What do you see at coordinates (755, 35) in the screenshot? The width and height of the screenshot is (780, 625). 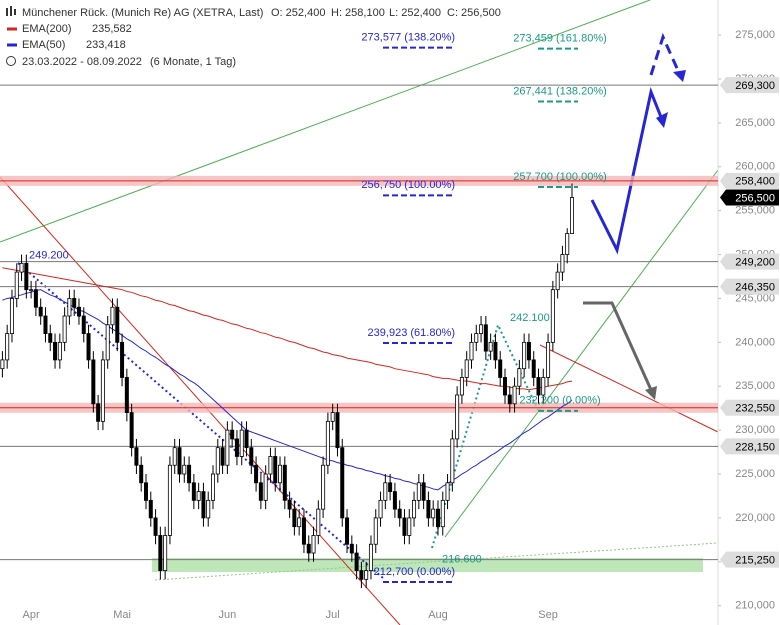 I see `y-tick-label: 275,000` at bounding box center [755, 35].